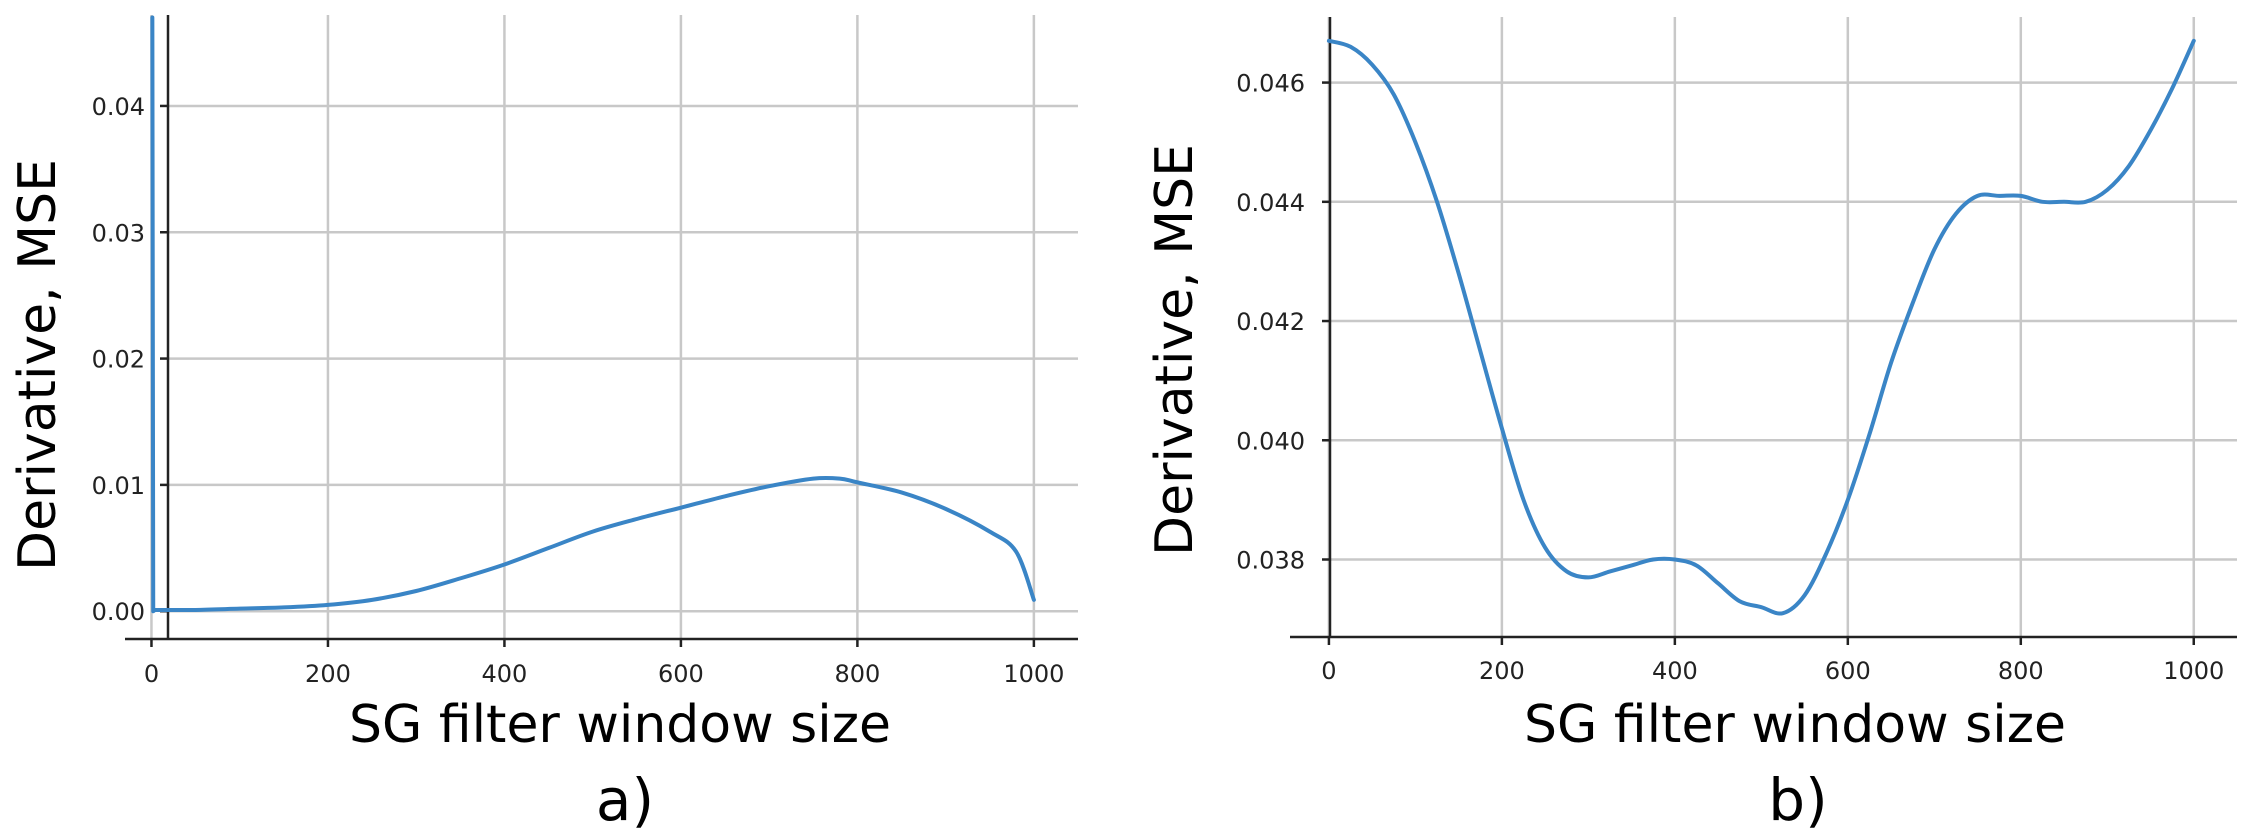 The width and height of the screenshot is (2245, 833). I want to click on x-tick-label-b-5: 1000, so click(2193, 671).